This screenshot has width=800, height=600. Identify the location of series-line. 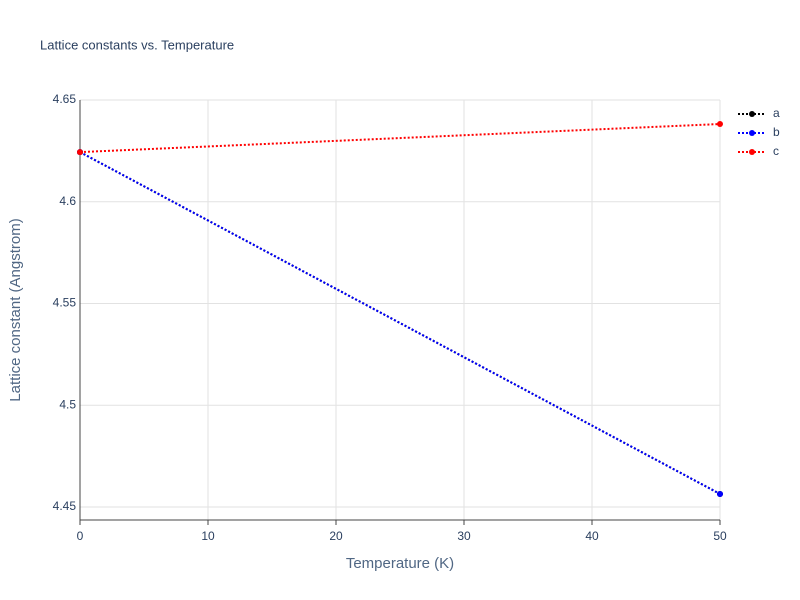
(400, 138).